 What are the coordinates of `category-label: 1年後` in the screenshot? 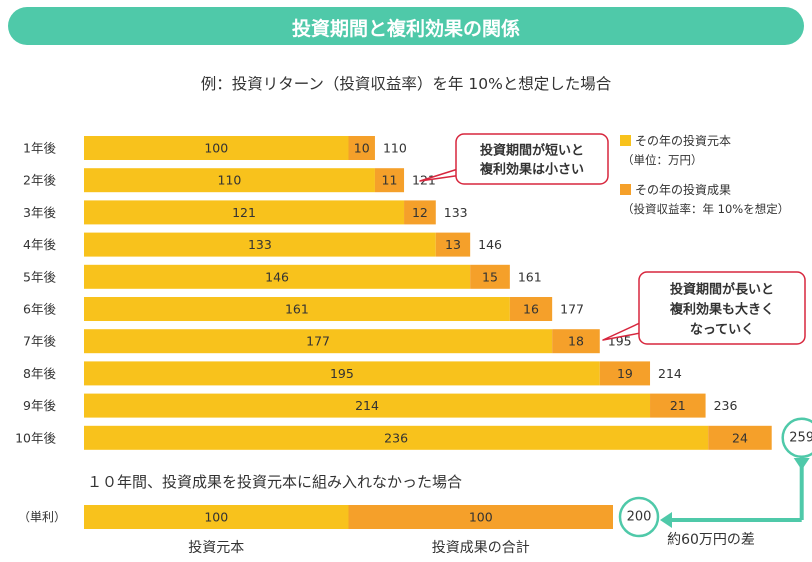 It's located at (39, 148).